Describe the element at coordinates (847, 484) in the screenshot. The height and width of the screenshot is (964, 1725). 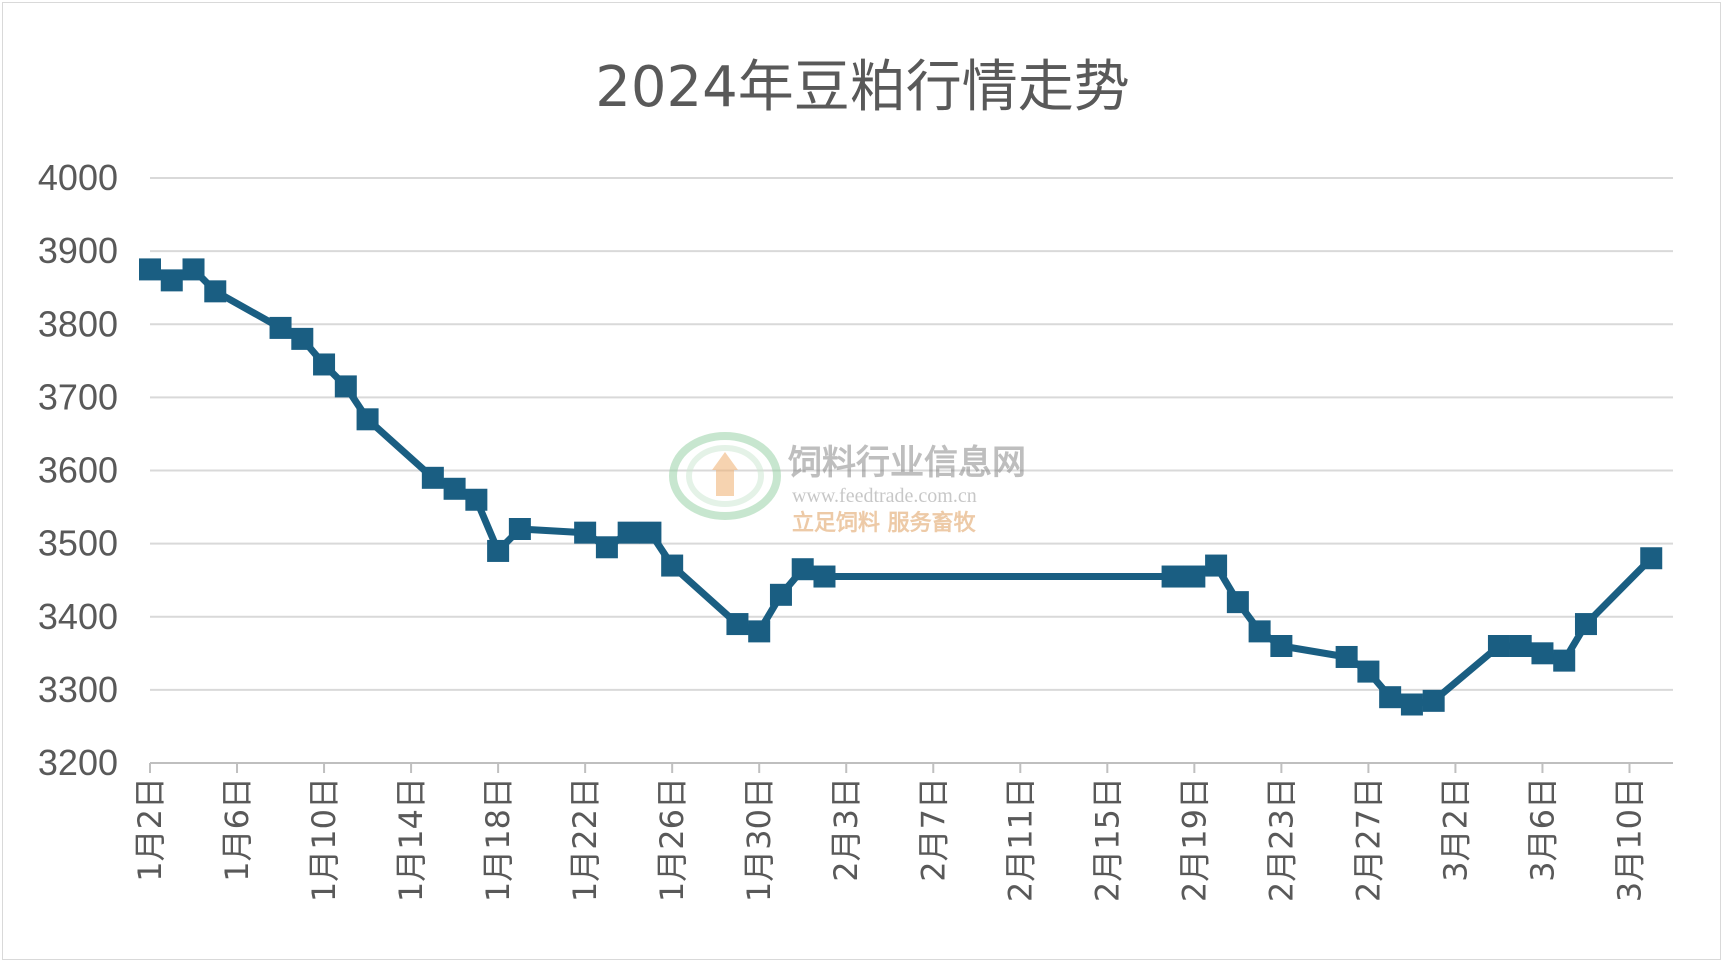
I see `watermark: 饲料行业信息网 www.feedtrade.com.cn 立足饲料 服务畜牧` at that location.